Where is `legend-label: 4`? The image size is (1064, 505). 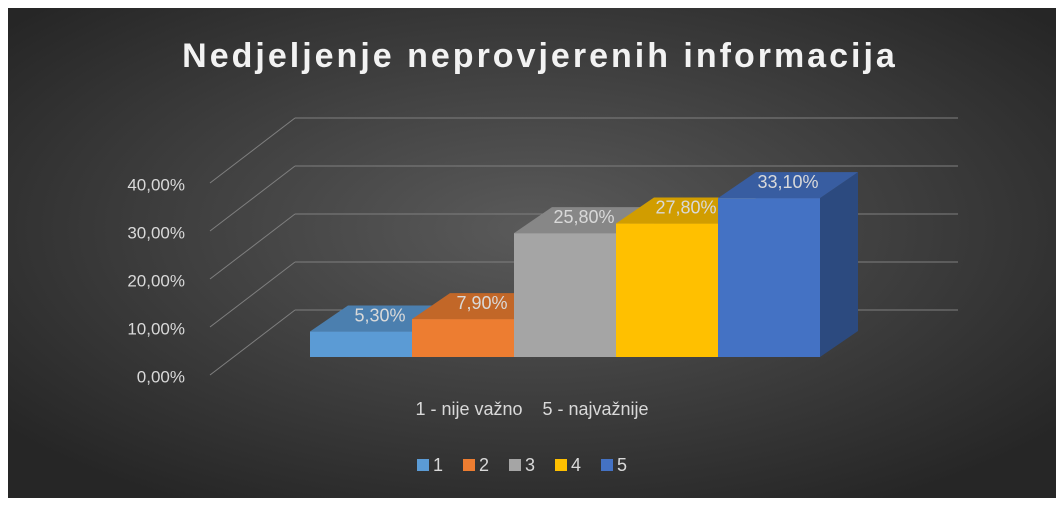
legend-label: 4 is located at coordinates (576, 465).